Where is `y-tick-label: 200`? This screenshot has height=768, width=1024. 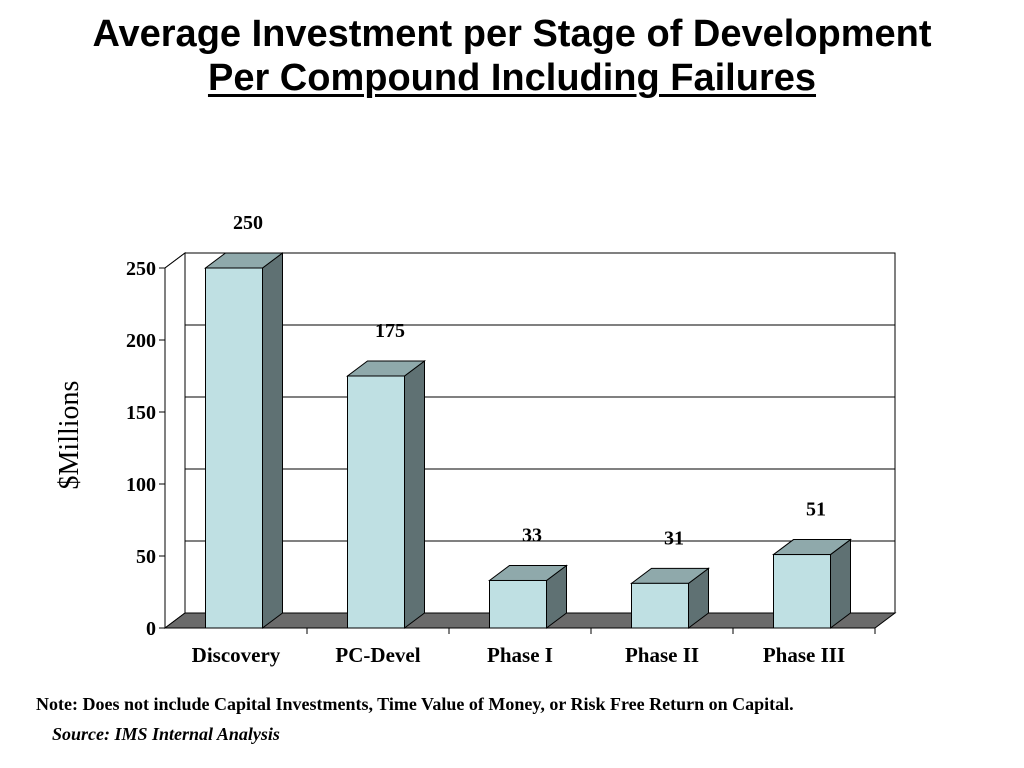
y-tick-label: 200 is located at coordinates (141, 341).